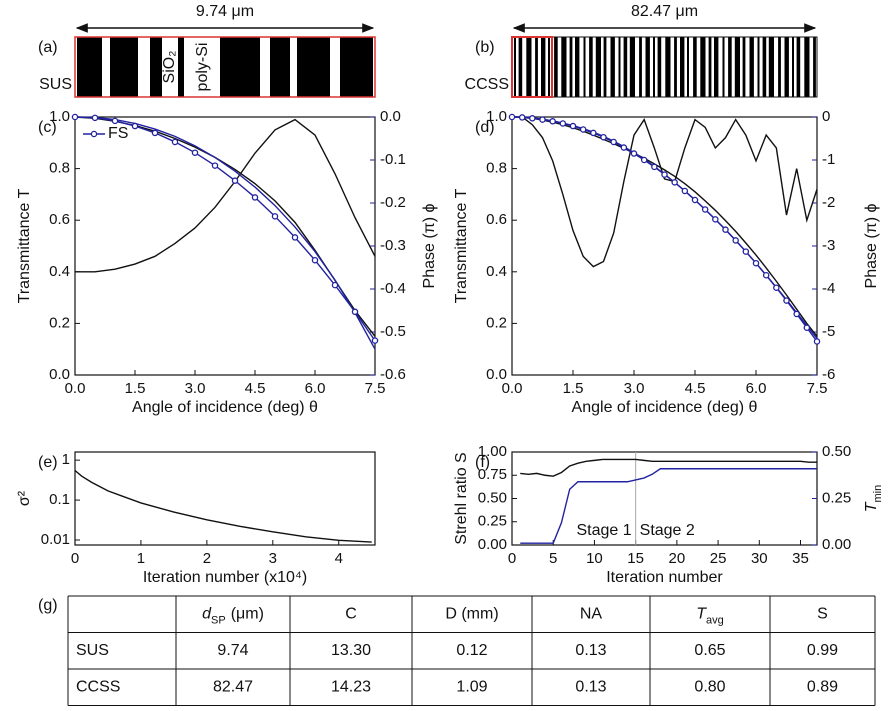  What do you see at coordinates (393, 159) in the screenshot?
I see `y2-tick-label: -0.1` at bounding box center [393, 159].